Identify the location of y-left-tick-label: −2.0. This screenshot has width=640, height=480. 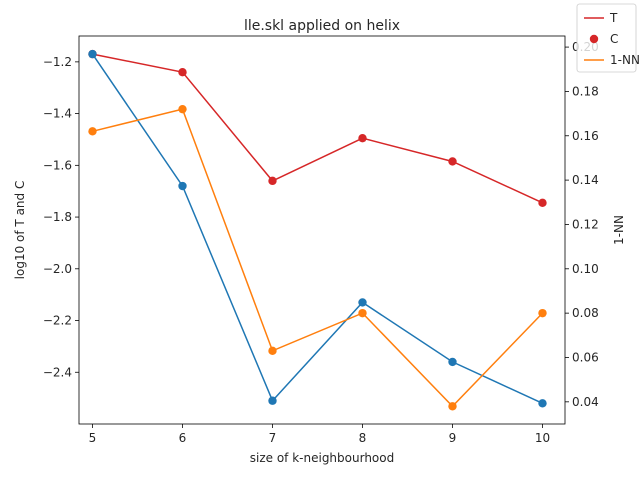
(57, 269).